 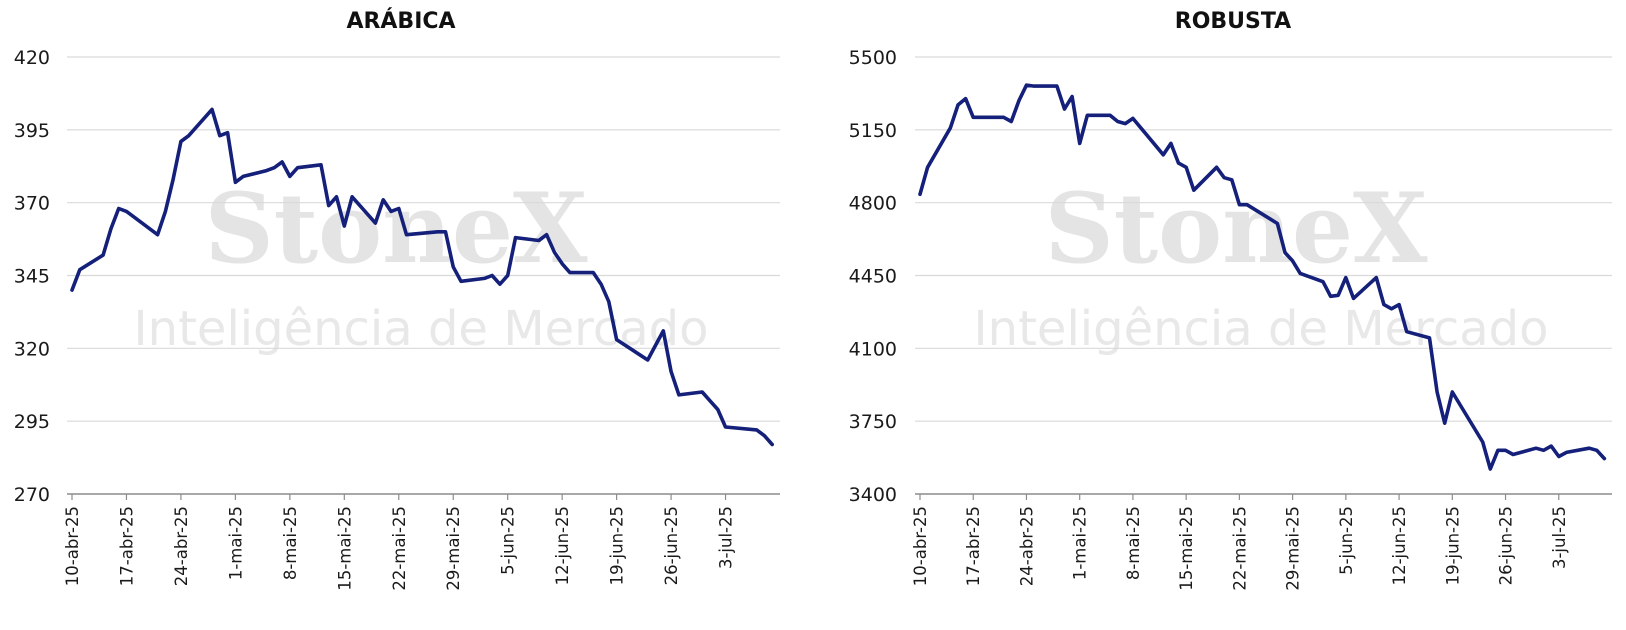 What do you see at coordinates (1026, 546) in the screenshot?
I see `x-tick-label: 24-abr-25` at bounding box center [1026, 546].